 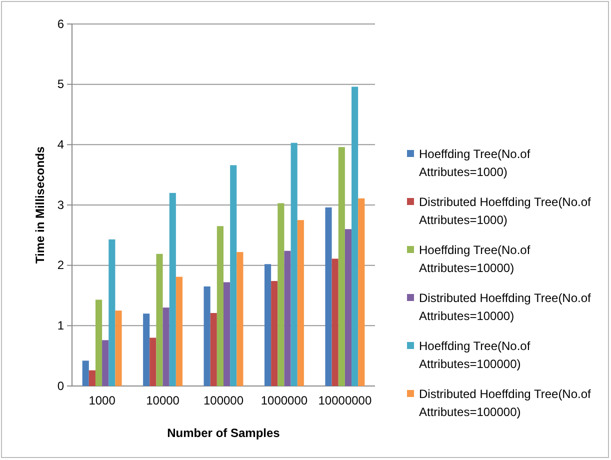 What do you see at coordinates (60, 84) in the screenshot?
I see `y-tick-label: 5` at bounding box center [60, 84].